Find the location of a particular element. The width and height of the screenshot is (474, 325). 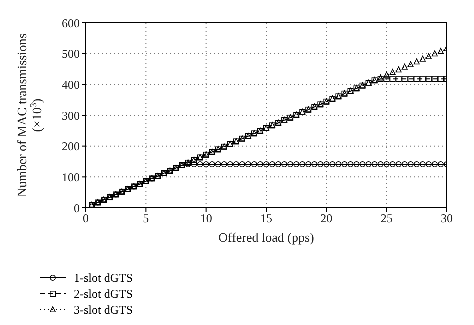

legend-label: 3-slot dGTS is located at coordinates (104, 310).